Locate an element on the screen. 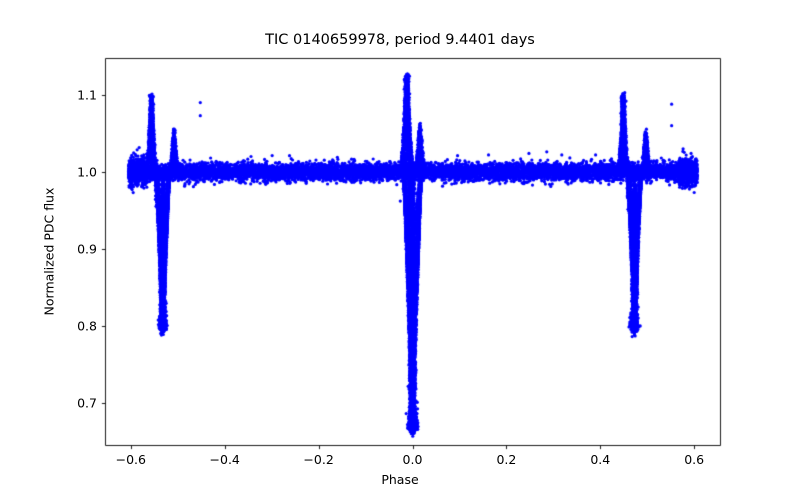  y-tick-label: 1.0 is located at coordinates (87, 172).